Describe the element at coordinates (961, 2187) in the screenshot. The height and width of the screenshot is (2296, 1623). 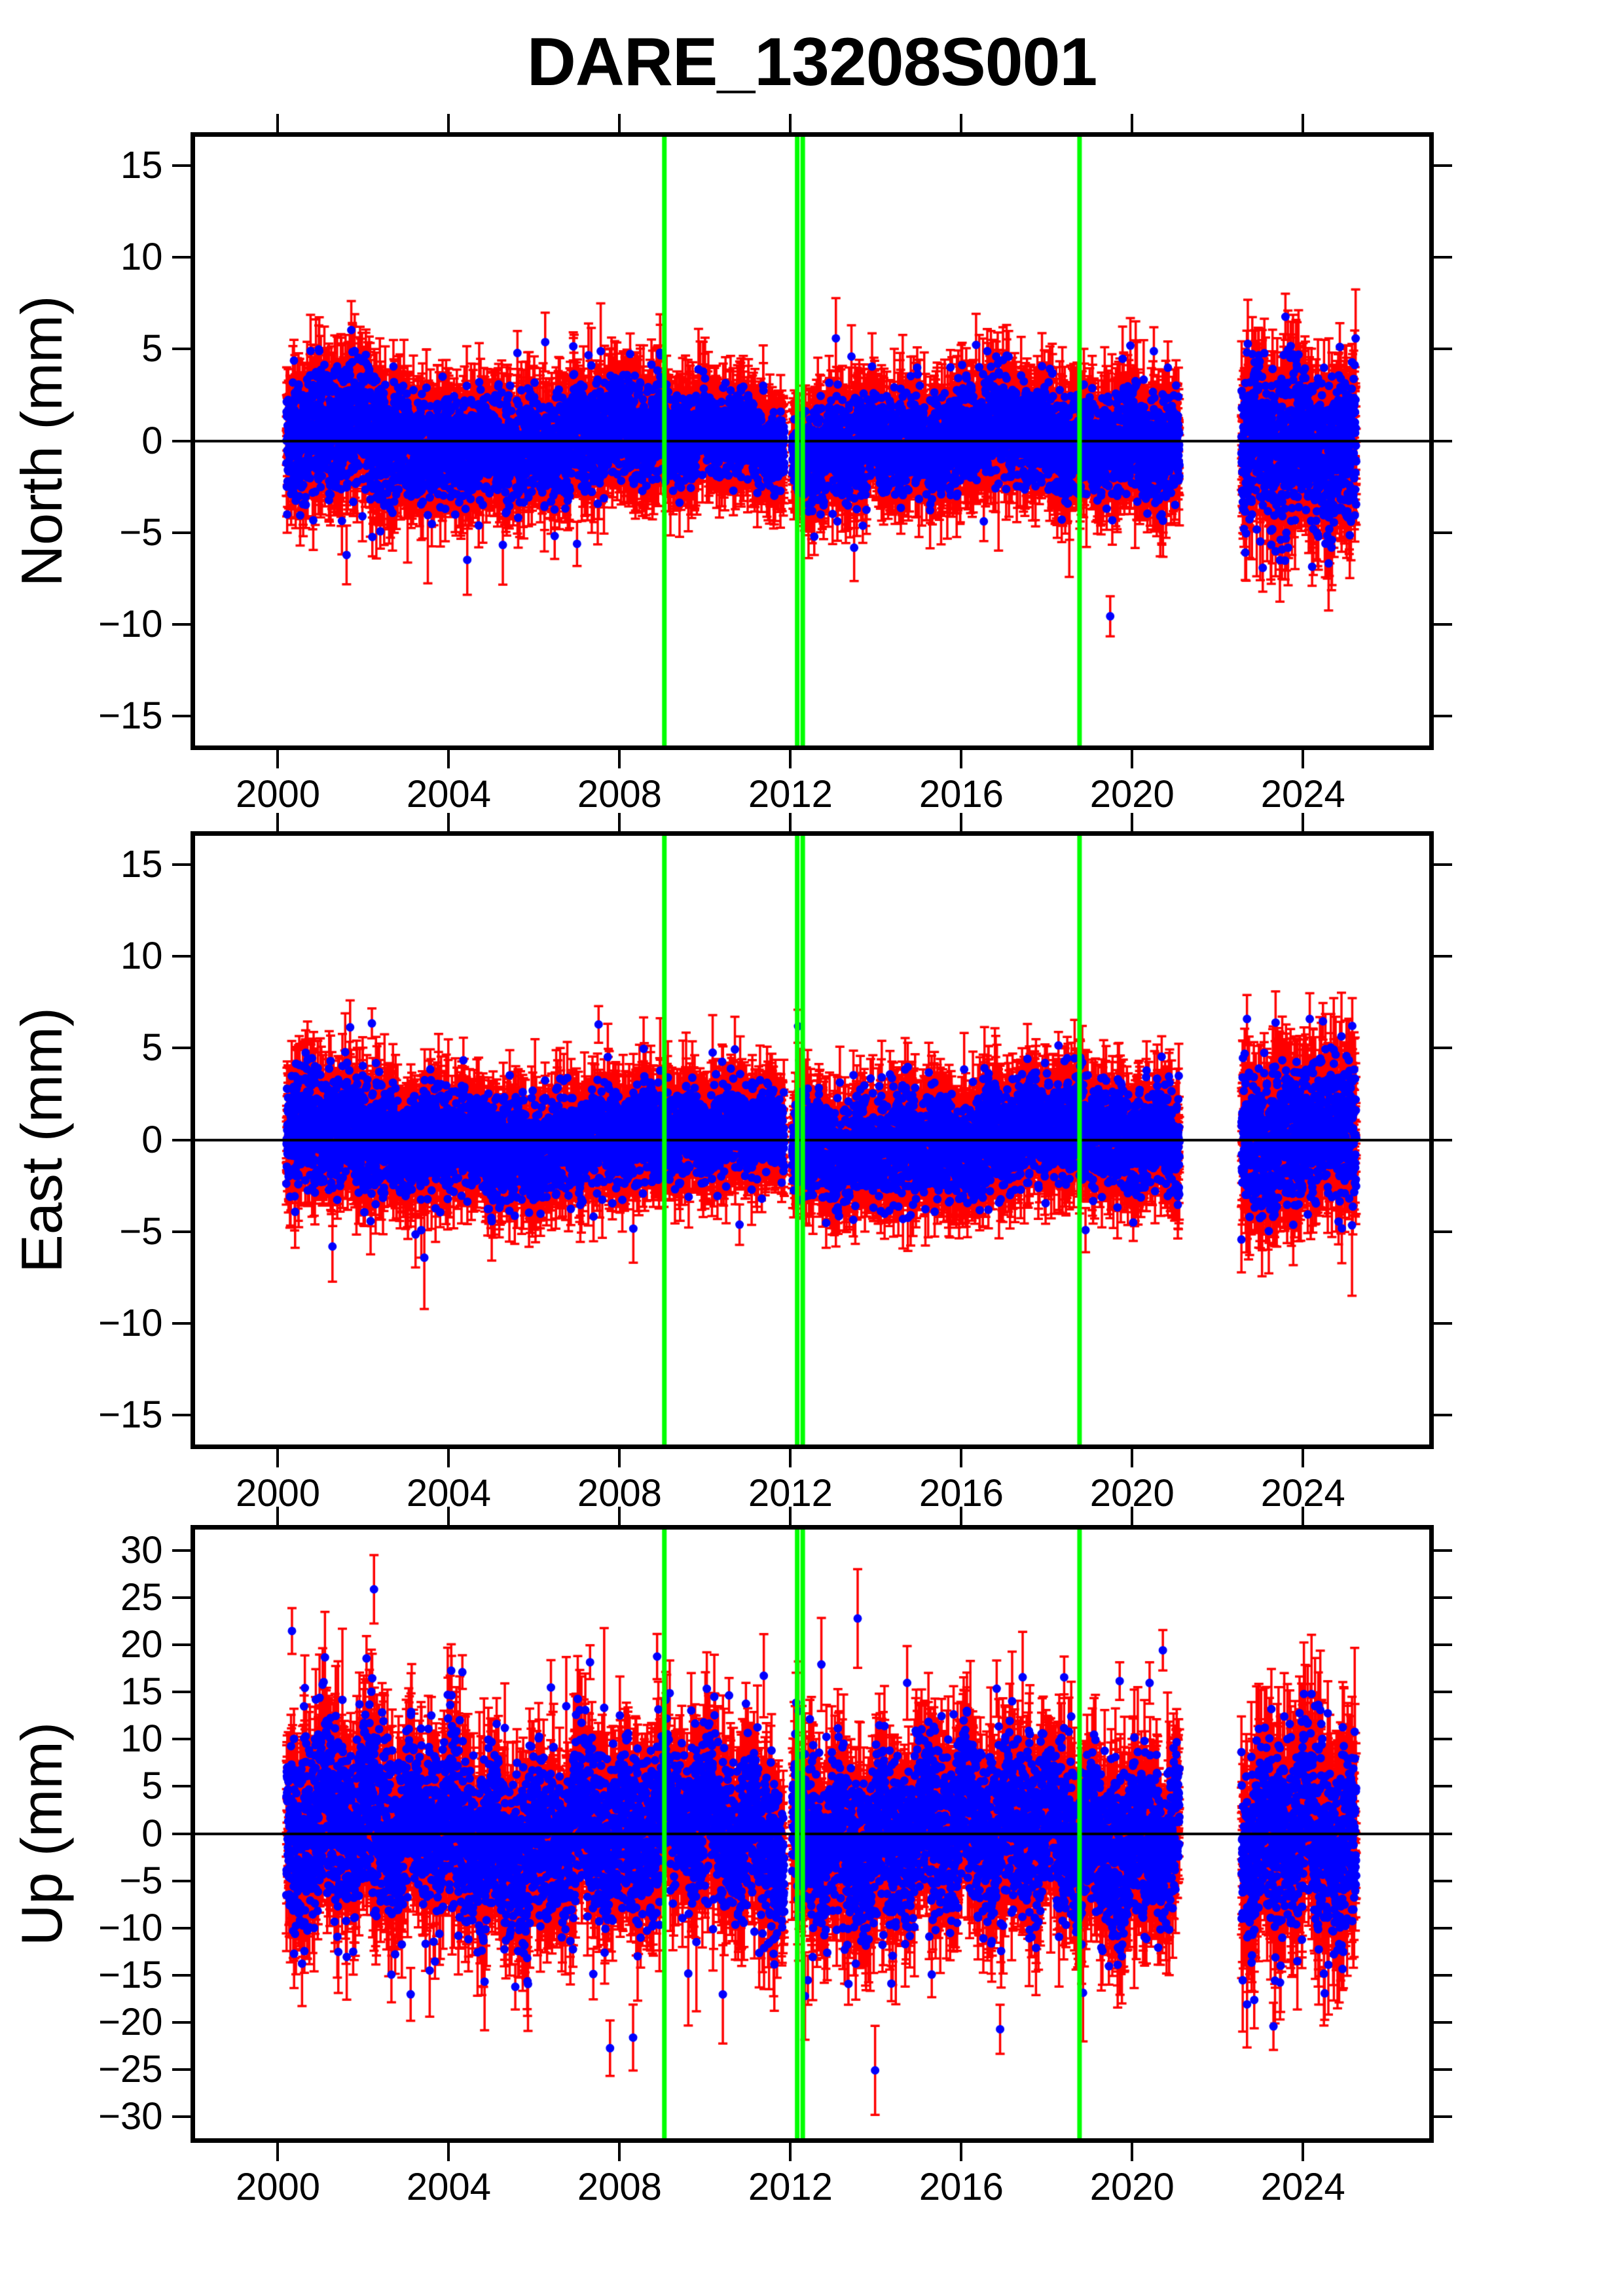
I see `x-tick-label: 2016` at that location.